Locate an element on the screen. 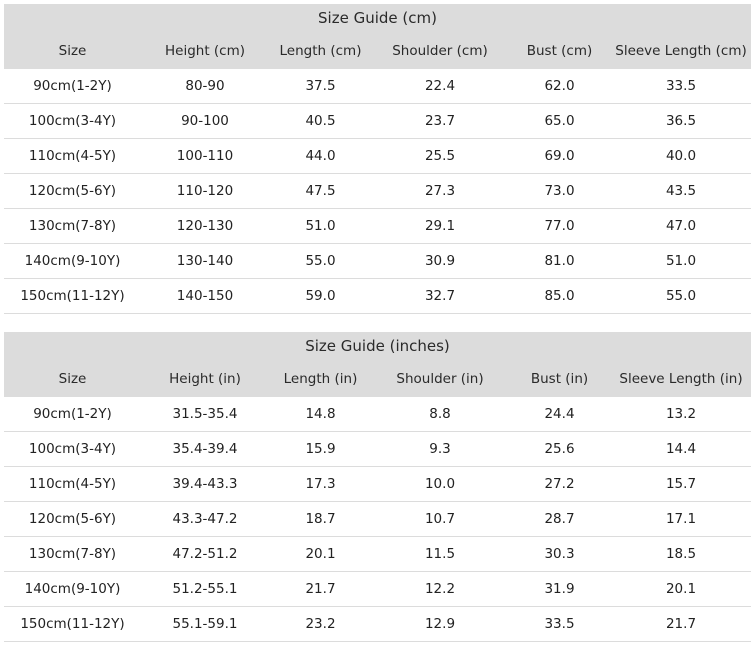 The height and width of the screenshot is (646, 751). cell-height: 100-110 is located at coordinates (205, 156).